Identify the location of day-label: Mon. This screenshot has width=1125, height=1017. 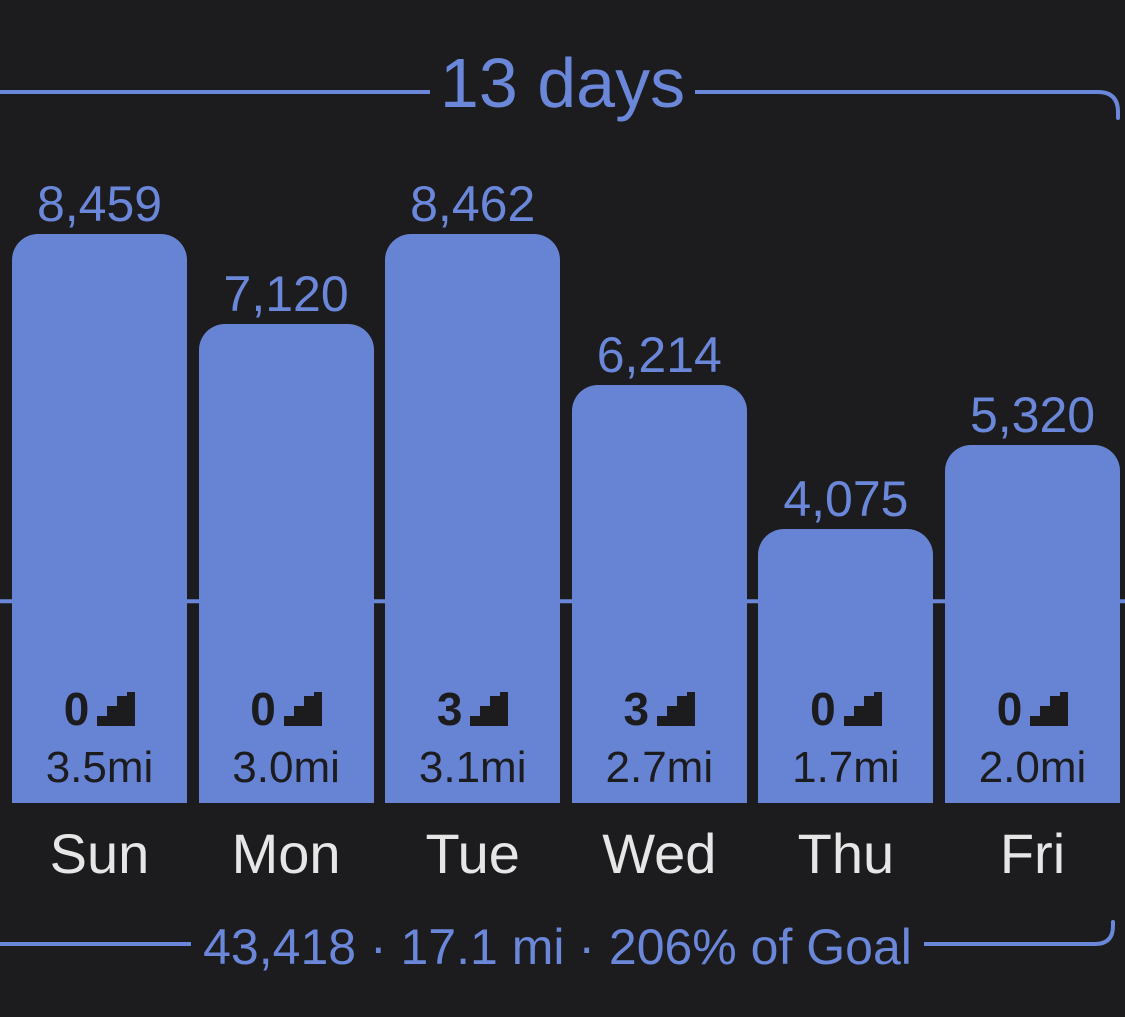
(286, 853).